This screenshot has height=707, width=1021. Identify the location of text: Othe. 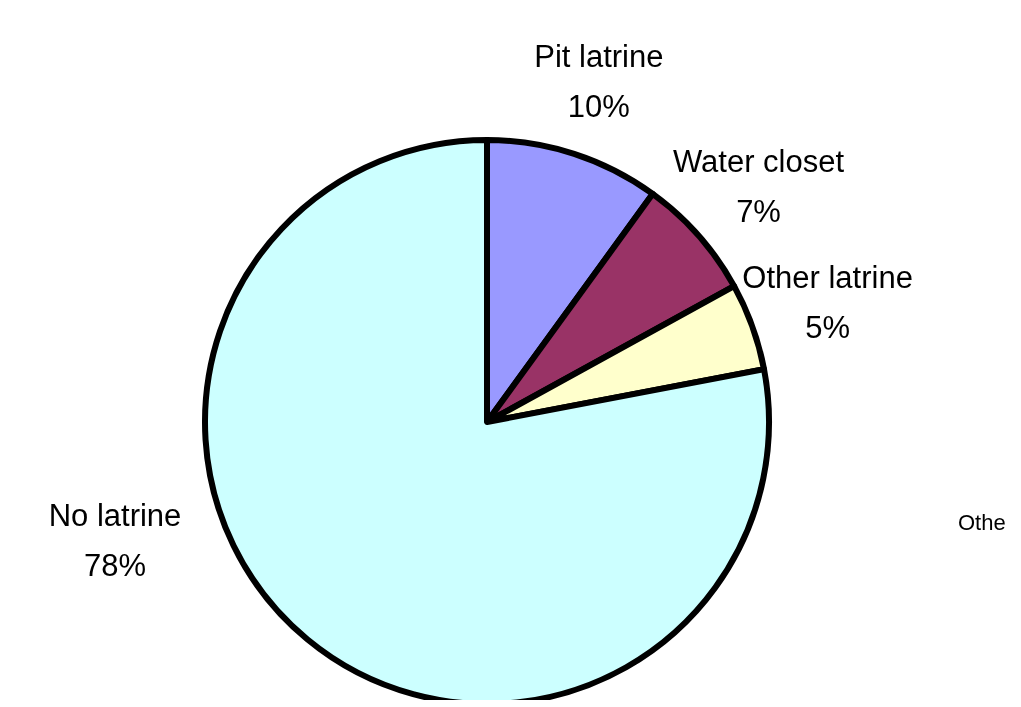
(982, 522).